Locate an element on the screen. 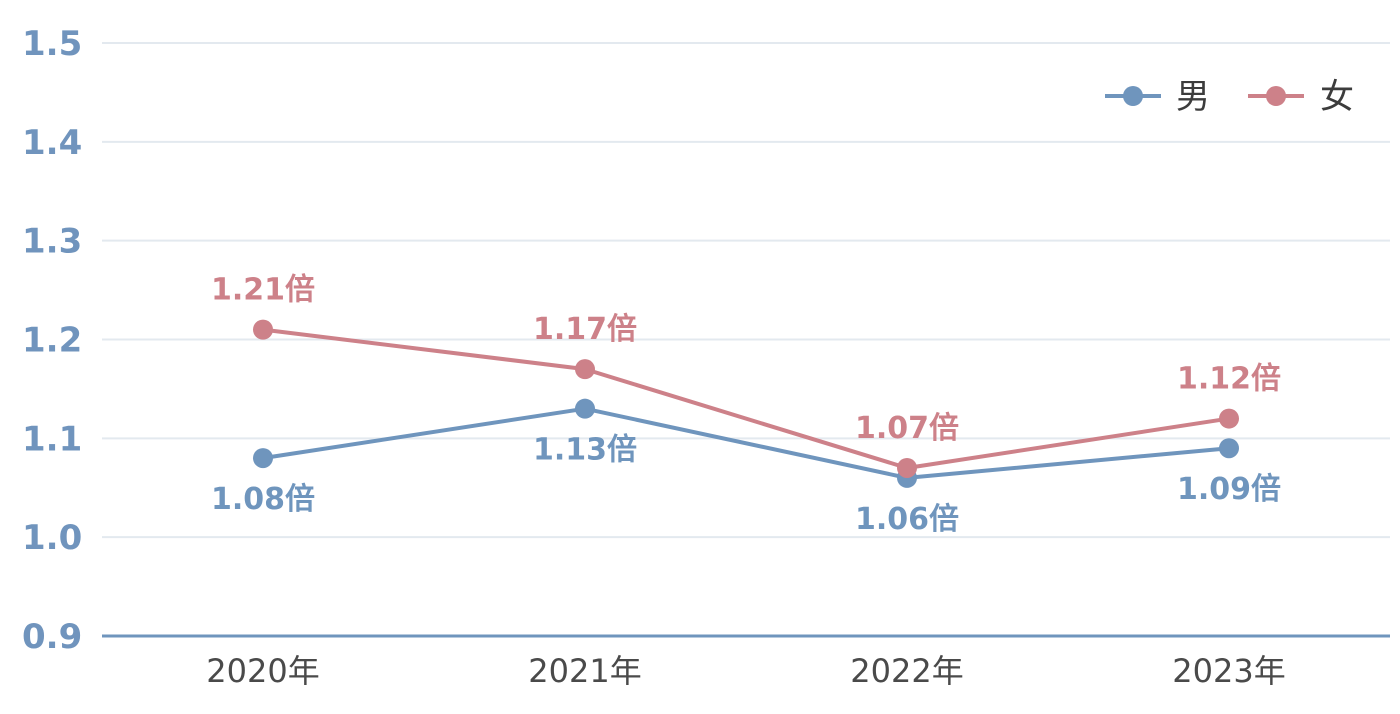 The width and height of the screenshot is (1400, 714). data-label: 1.17倍 is located at coordinates (585, 329).